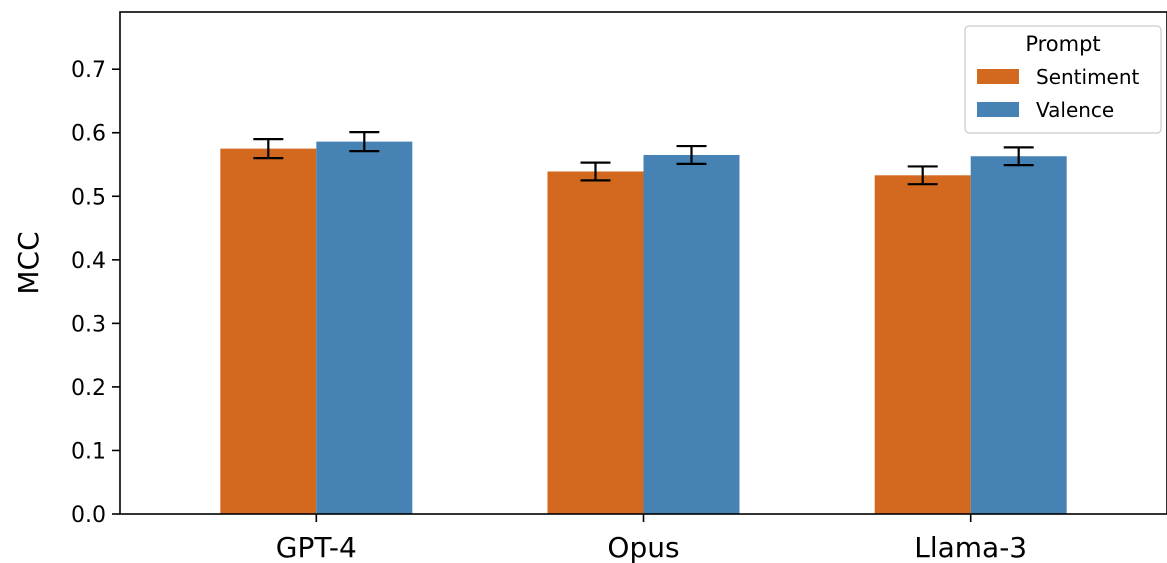  Describe the element at coordinates (643, 547) in the screenshot. I see `x-tick-label: Opus` at that location.